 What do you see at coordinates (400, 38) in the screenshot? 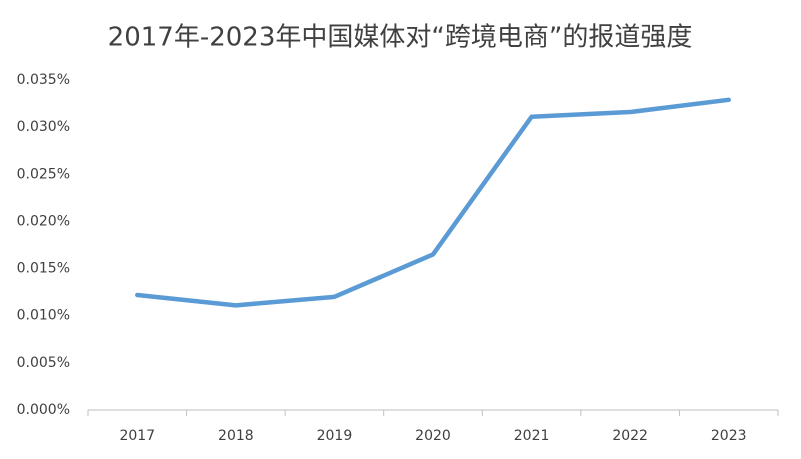
I see `chart-title: 2017年-2023年中国媒体对“跨境电商”的报道强度` at bounding box center [400, 38].